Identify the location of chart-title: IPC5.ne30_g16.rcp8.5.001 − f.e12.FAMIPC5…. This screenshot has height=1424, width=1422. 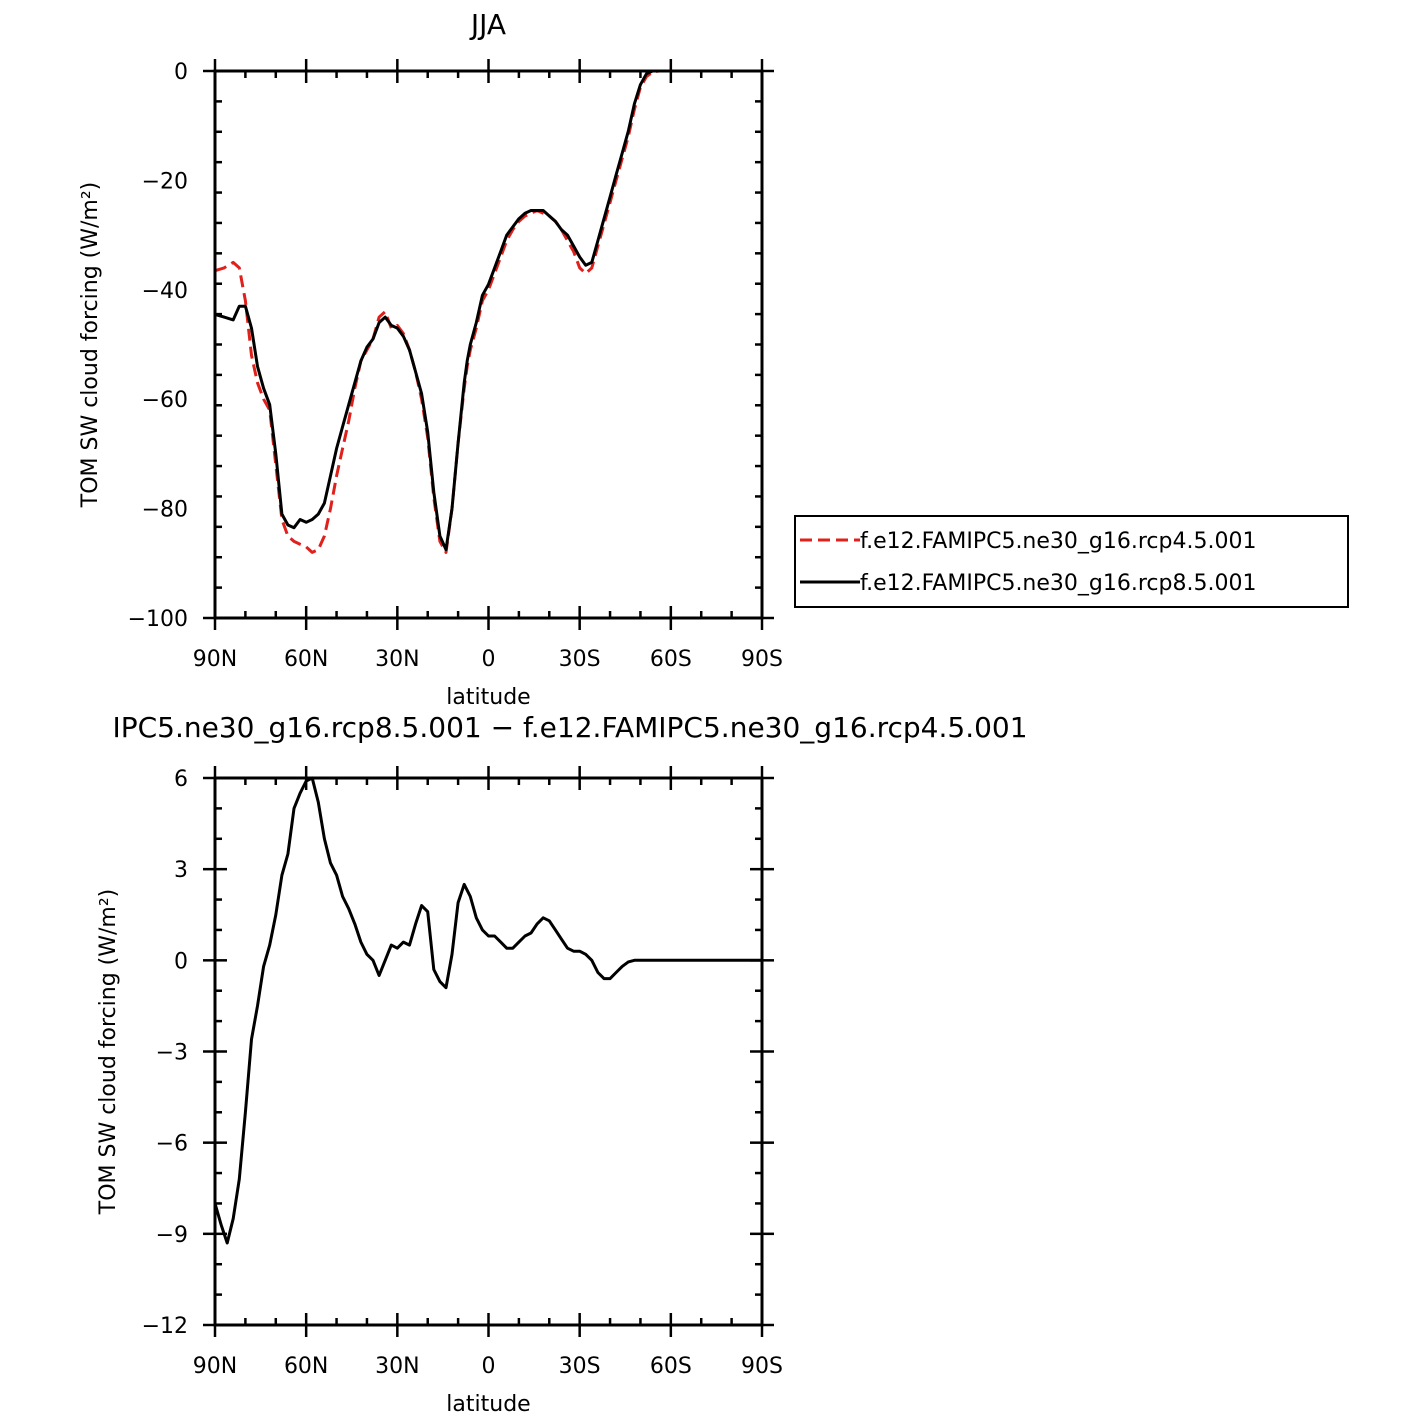
(569, 727).